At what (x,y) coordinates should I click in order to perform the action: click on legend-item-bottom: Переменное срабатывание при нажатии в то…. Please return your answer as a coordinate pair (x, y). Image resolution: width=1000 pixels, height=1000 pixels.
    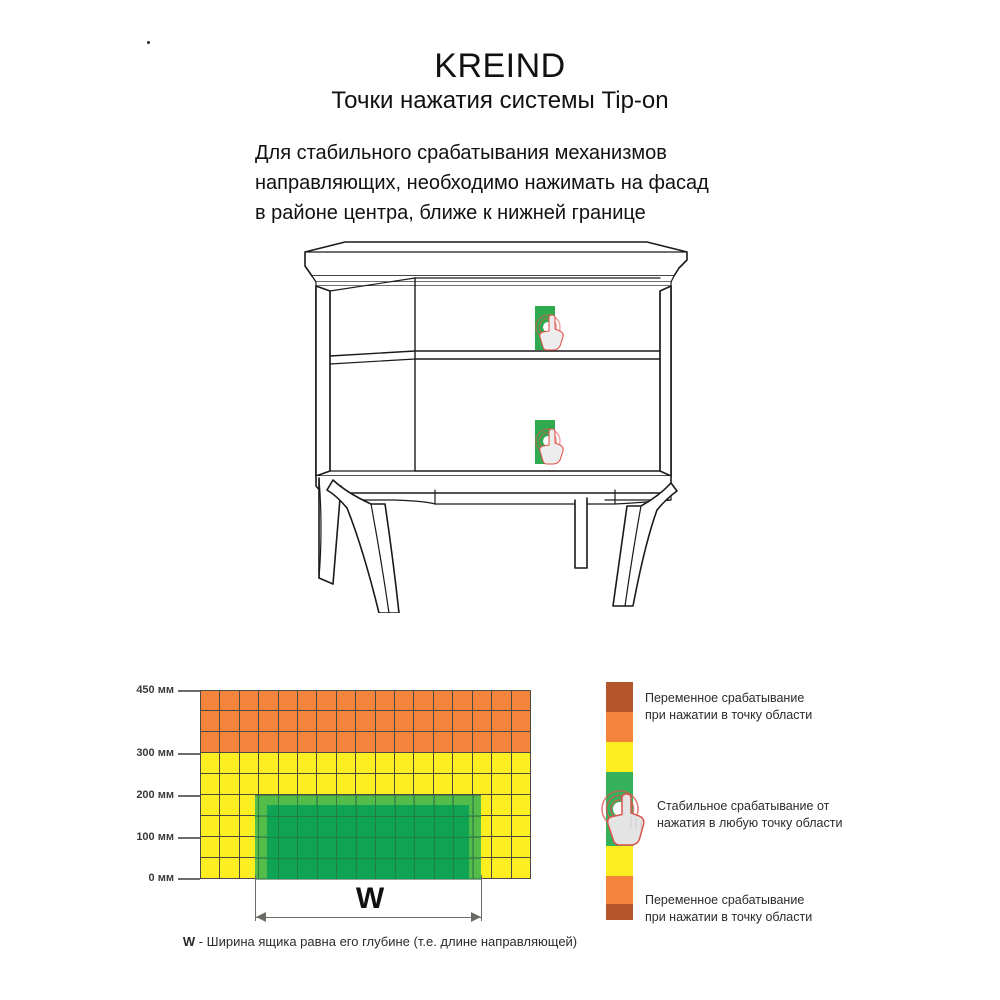
    Looking at the image, I should click on (728, 909).